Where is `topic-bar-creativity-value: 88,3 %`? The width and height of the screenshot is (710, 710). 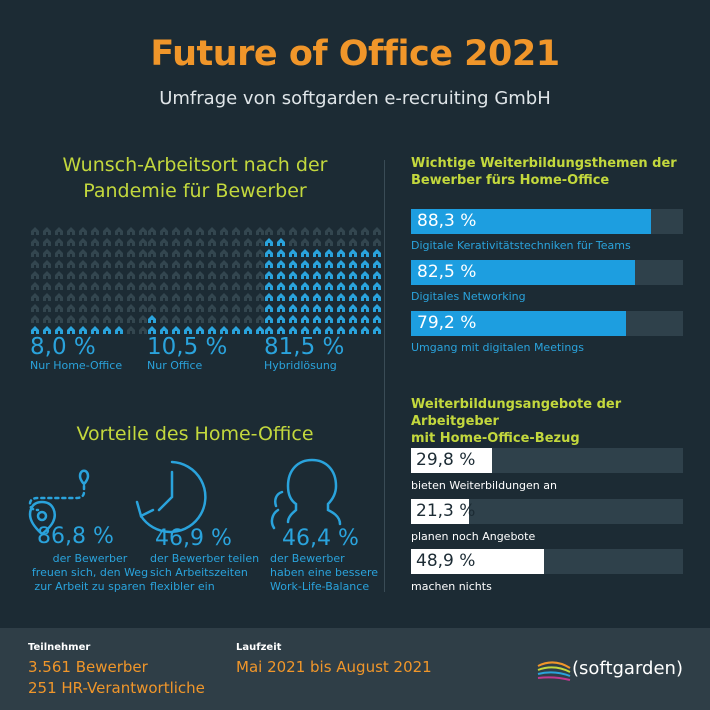
topic-bar-creativity-value: 88,3 % is located at coordinates (447, 221).